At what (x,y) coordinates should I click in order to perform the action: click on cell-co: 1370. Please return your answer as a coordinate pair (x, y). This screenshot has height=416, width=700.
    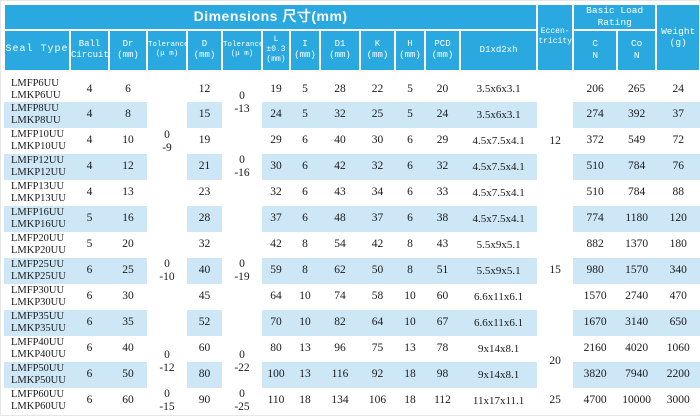
    Looking at the image, I should click on (637, 244).